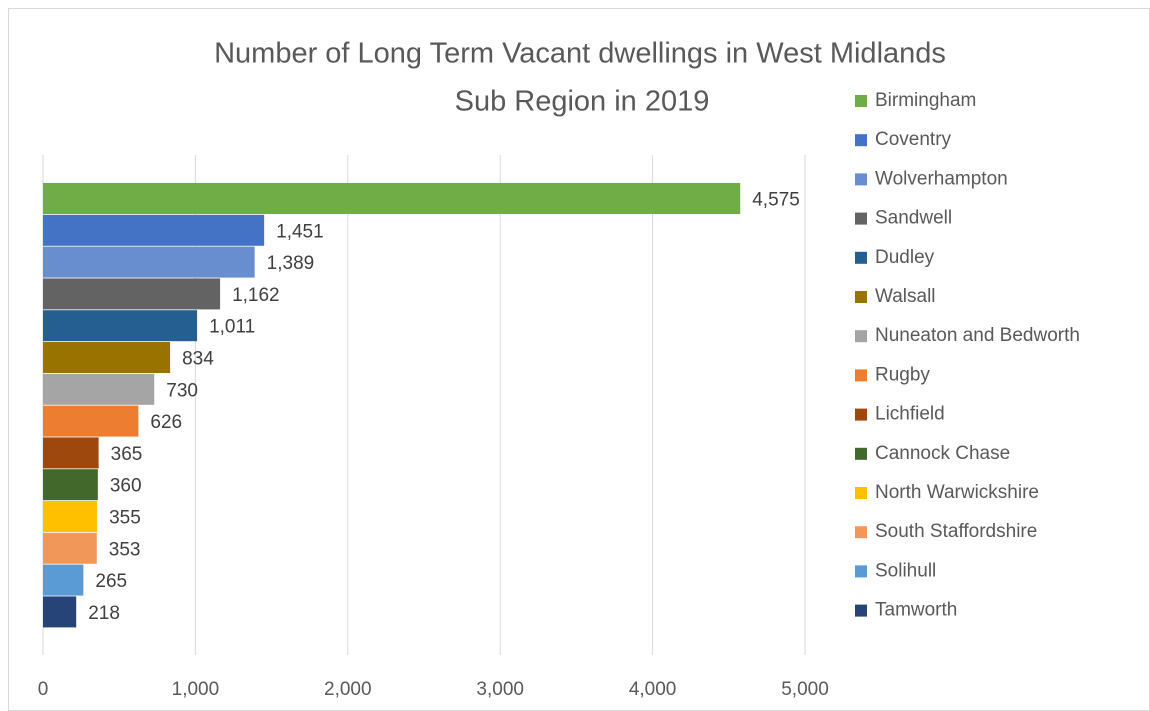  I want to click on legend-label: Tamworth, so click(916, 610).